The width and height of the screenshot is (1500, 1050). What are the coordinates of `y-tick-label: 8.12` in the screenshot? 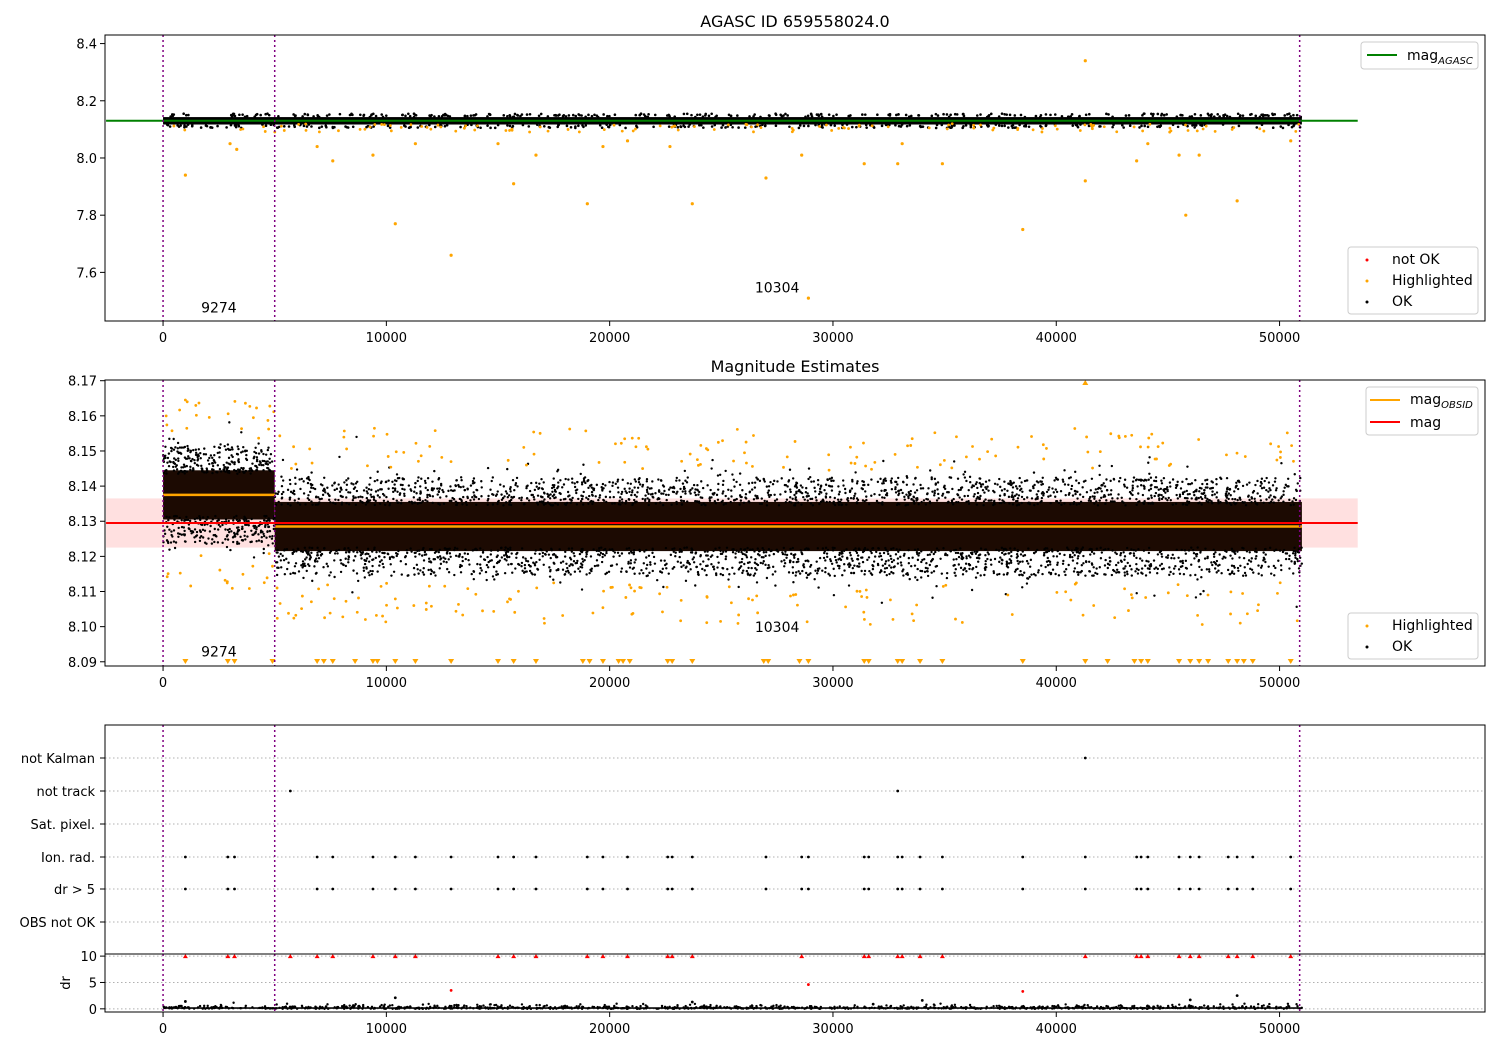 It's located at (82, 557).